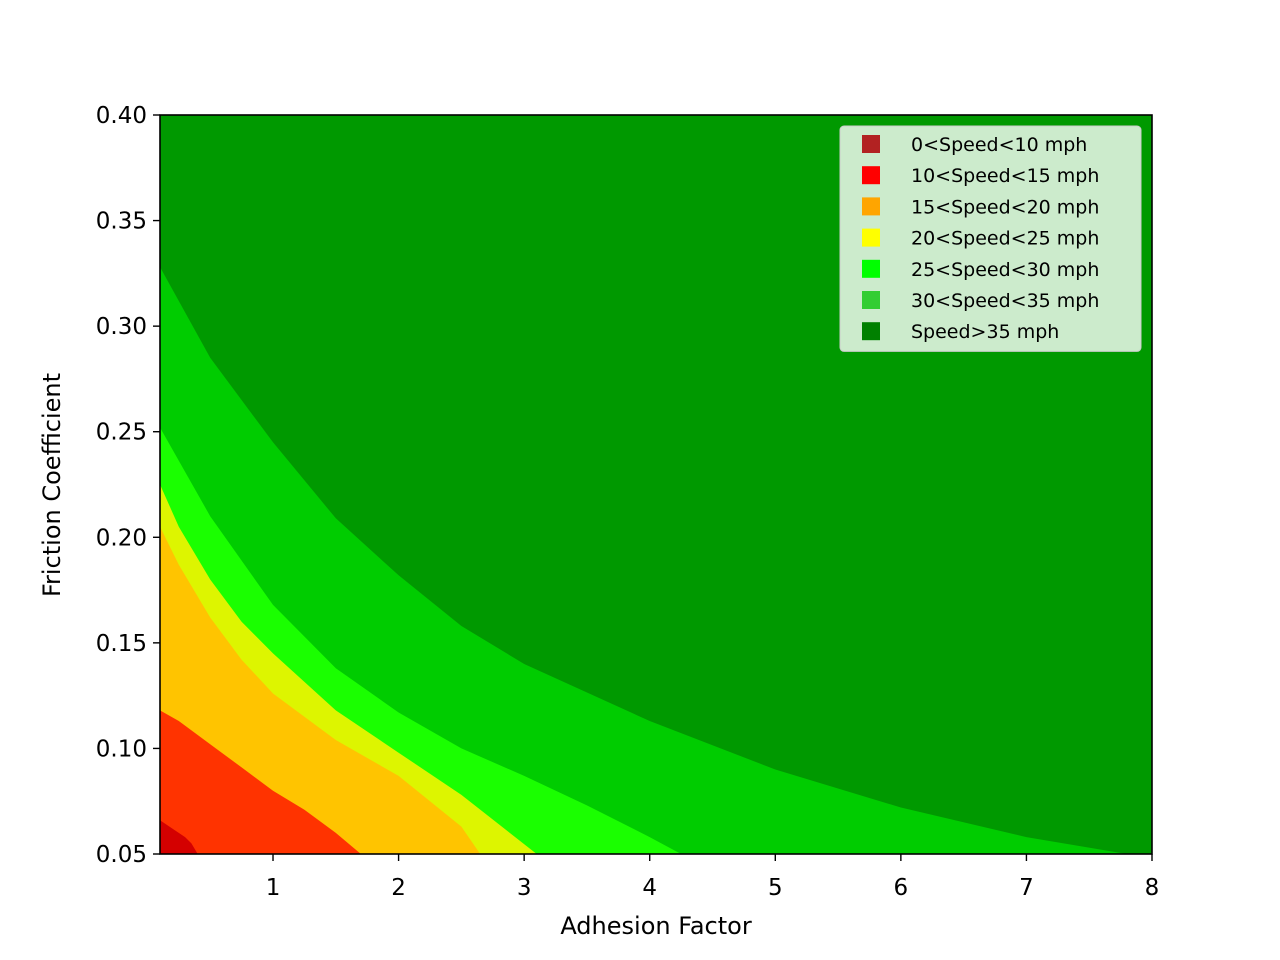 Image resolution: width=1280 pixels, height=960 pixels. What do you see at coordinates (713, 877) in the screenshot?
I see `x-axis: 1 2 3 4 5 6 7 8` at bounding box center [713, 877].